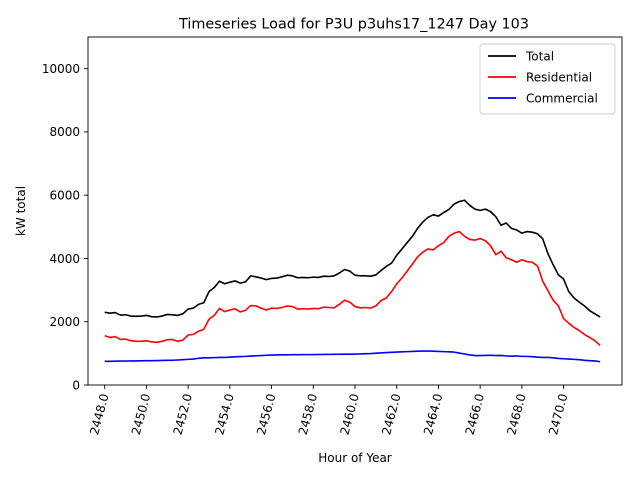 This screenshot has height=480, width=640. I want to click on legend-box, so click(547, 79).